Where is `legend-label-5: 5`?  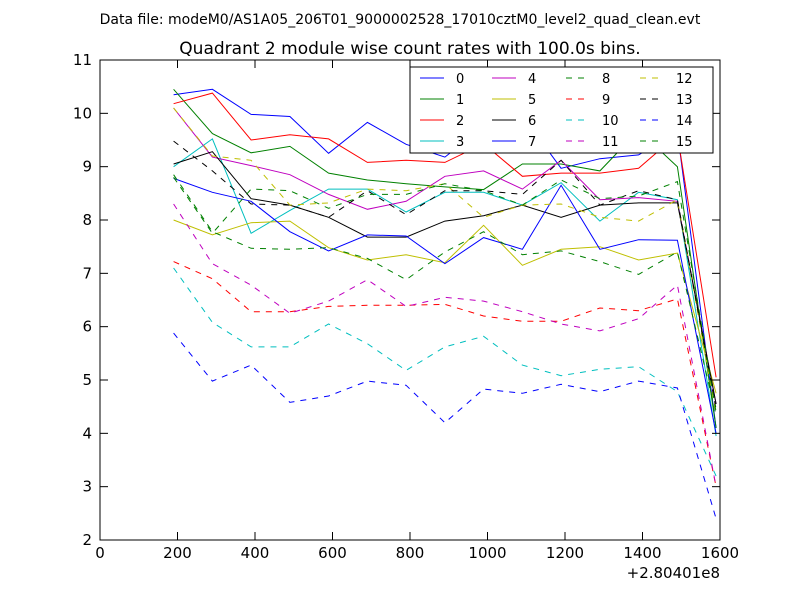
legend-label-5: 5 is located at coordinates (532, 100).